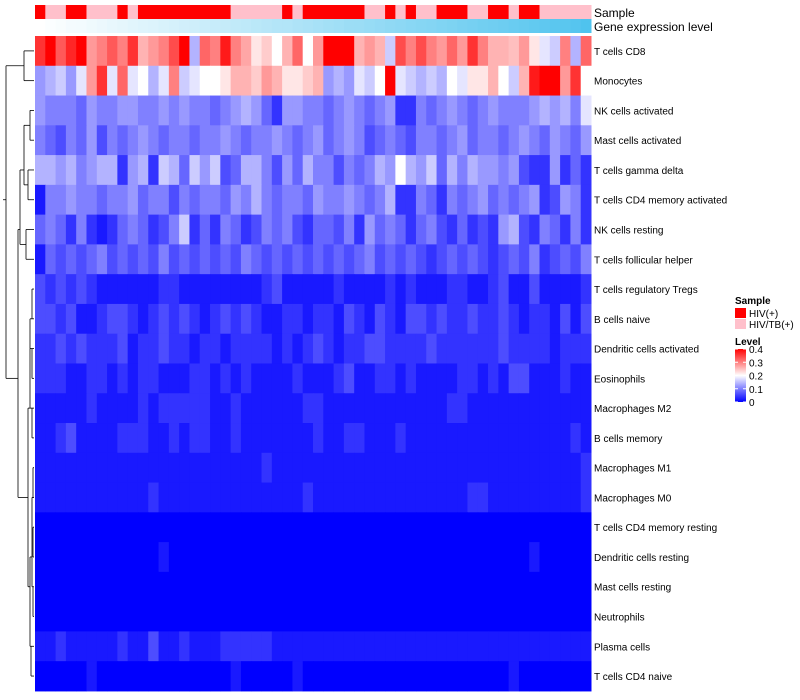 This screenshot has width=800, height=700. I want to click on row-label: T cells CD4 naive, so click(633, 677).